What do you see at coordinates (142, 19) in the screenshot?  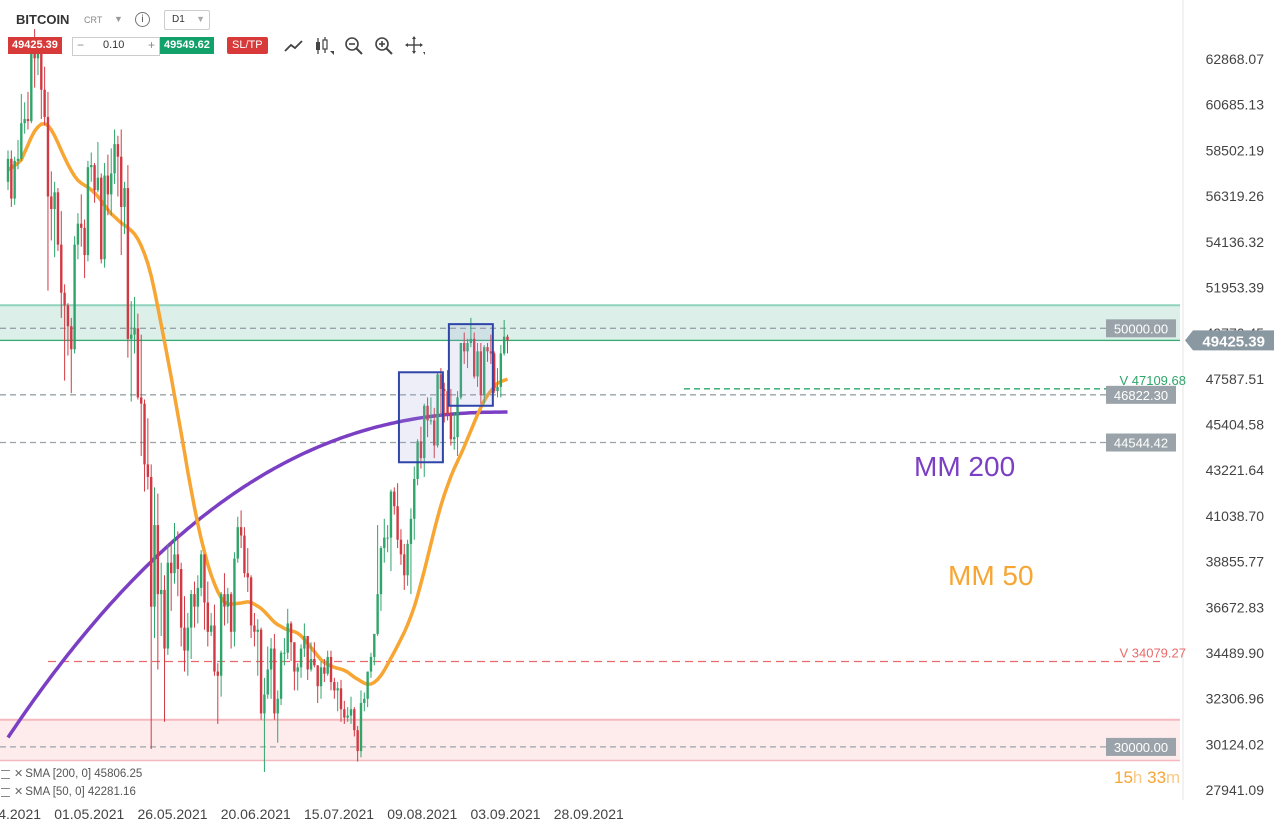 I see `info-icon: i` at bounding box center [142, 19].